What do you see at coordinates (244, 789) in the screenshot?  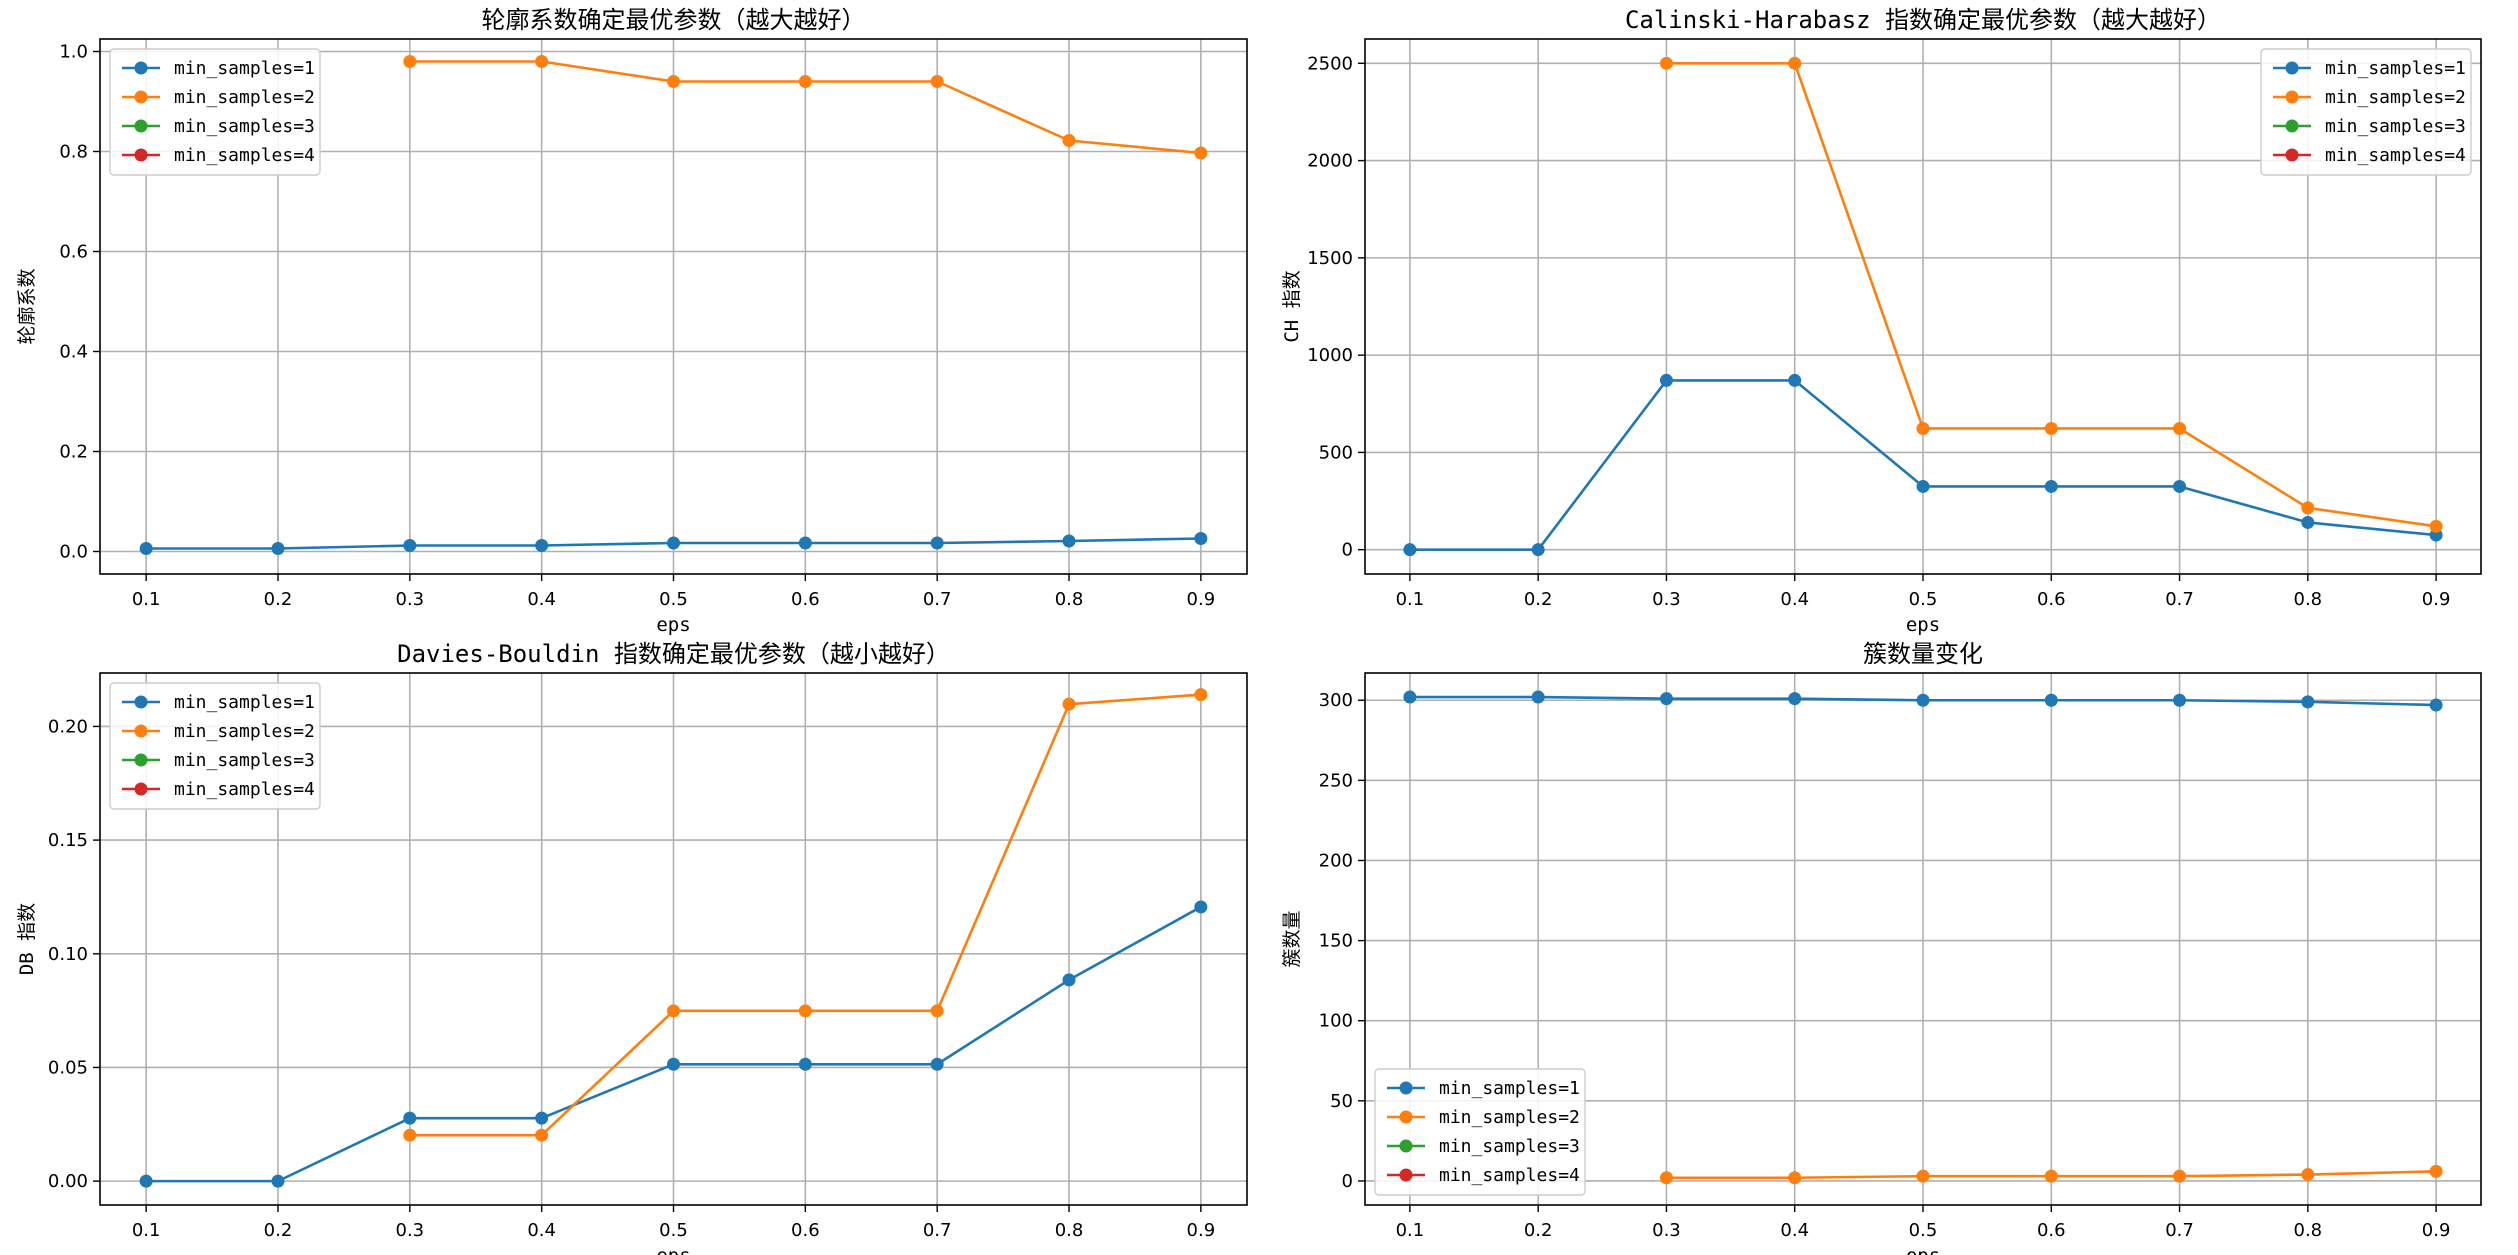 I see `legend-label: min_samples=4` at bounding box center [244, 789].